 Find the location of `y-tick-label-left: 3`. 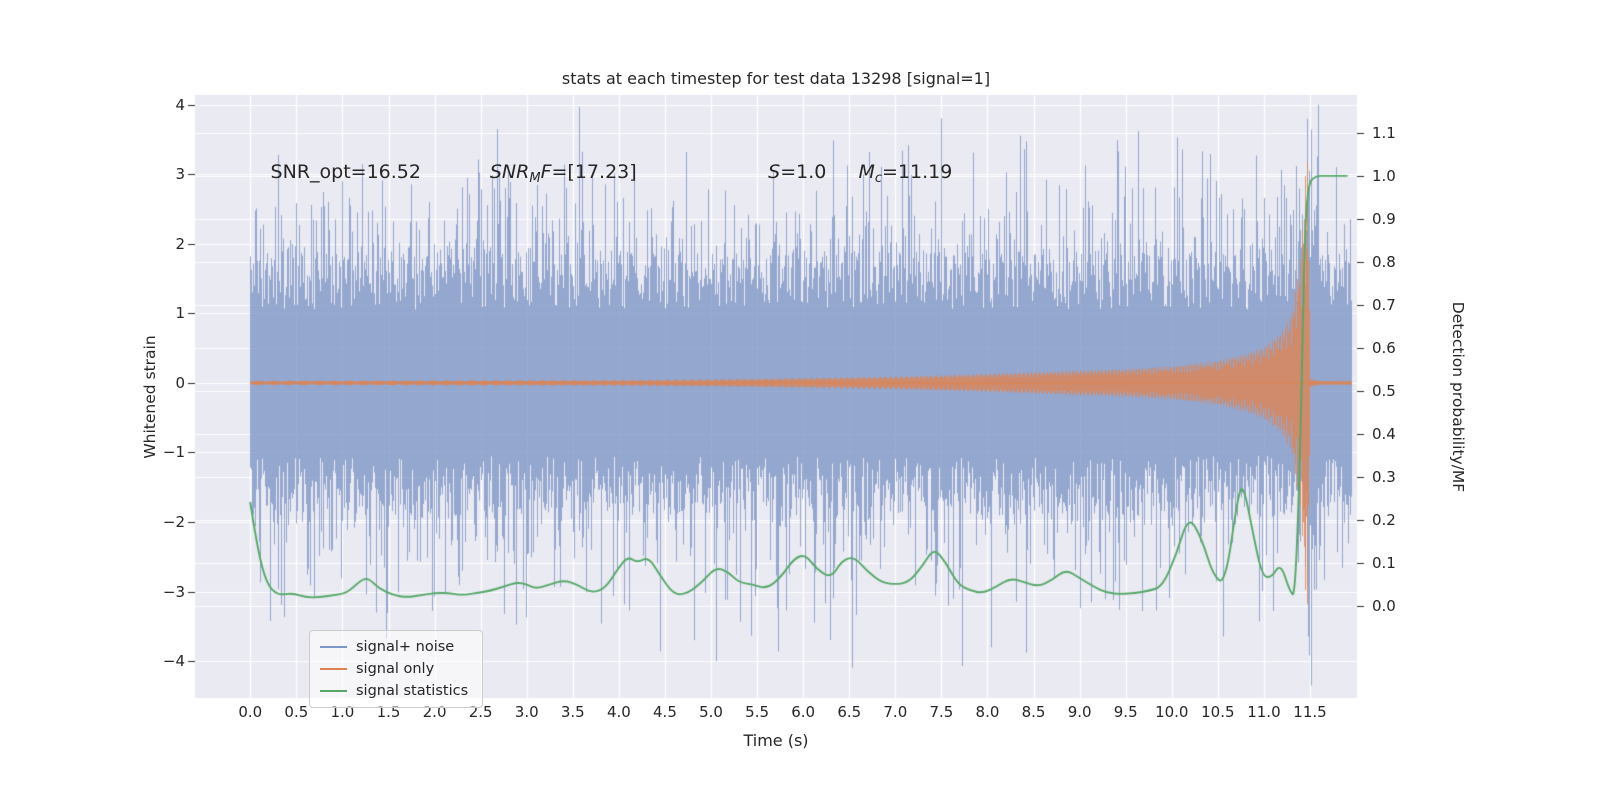

y-tick-label-left: 3 is located at coordinates (180, 174).